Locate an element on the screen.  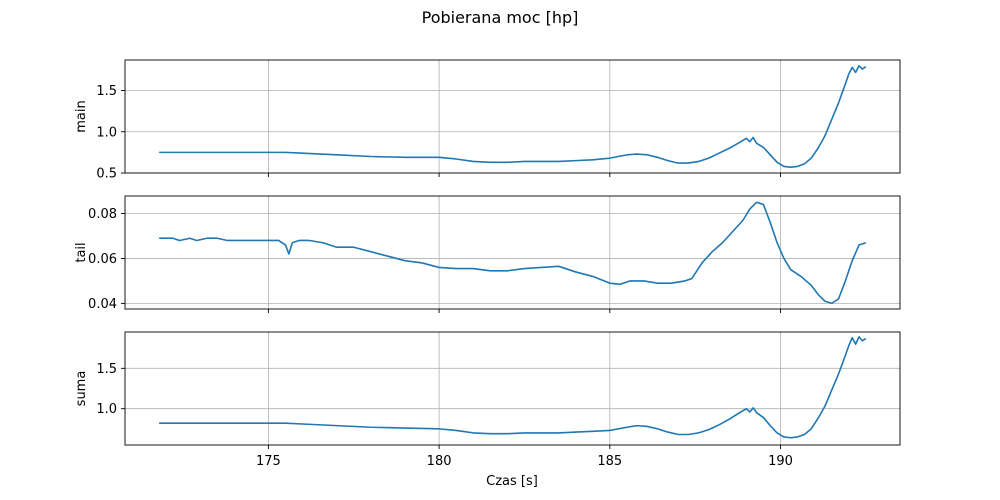
series-line-suma is located at coordinates (513, 387).